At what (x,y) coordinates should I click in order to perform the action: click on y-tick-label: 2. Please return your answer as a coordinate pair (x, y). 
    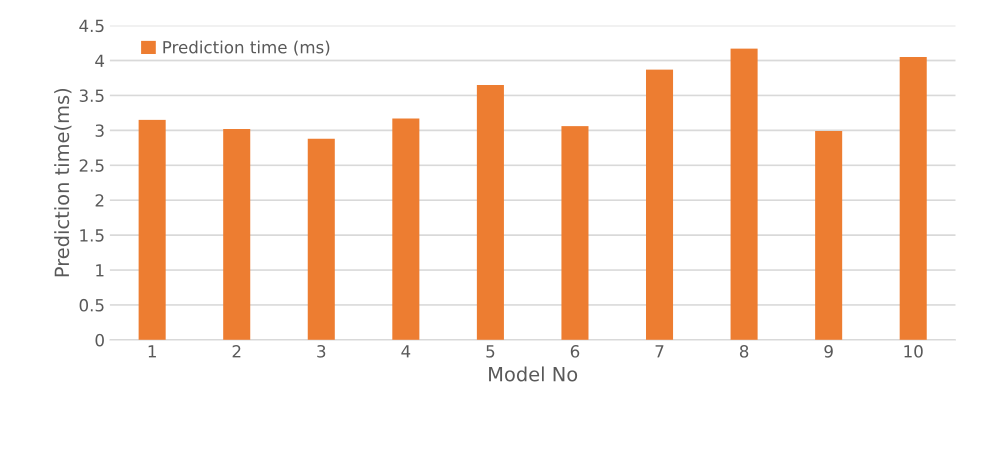
    Looking at the image, I should click on (100, 200).